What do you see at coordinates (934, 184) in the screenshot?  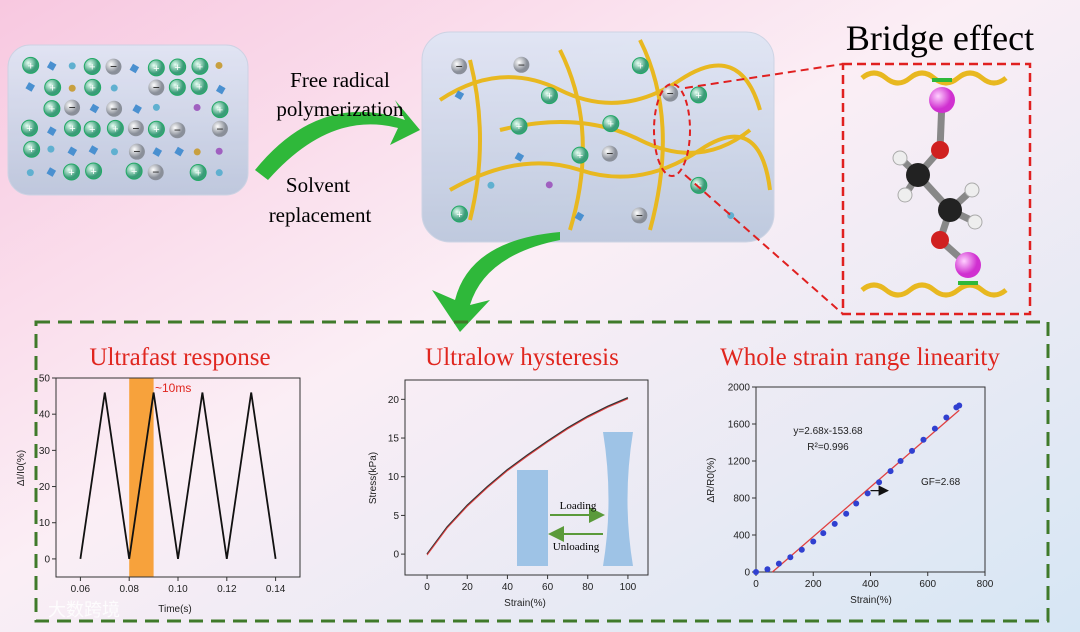 I see `molecule-illustration` at bounding box center [934, 184].